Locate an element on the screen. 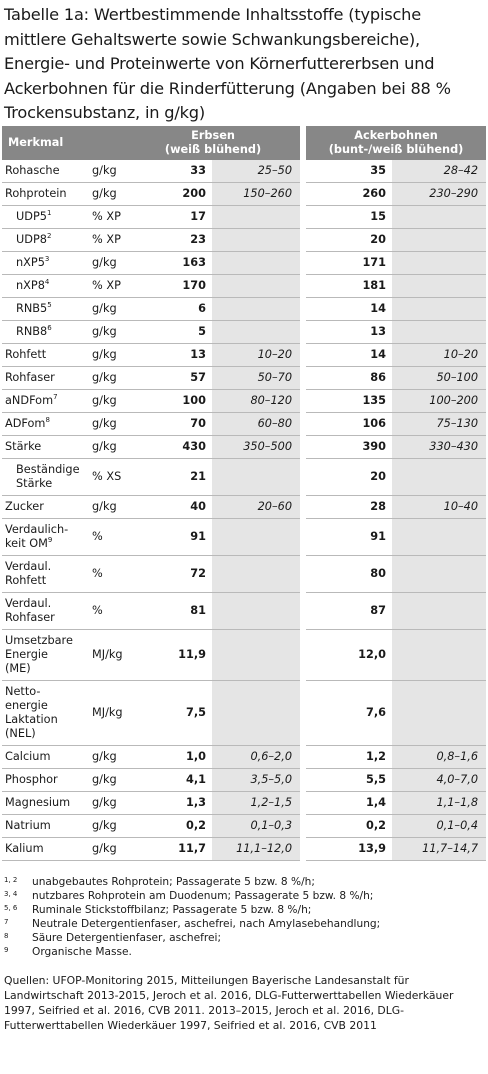  unit-cell: % XP is located at coordinates (108, 286).